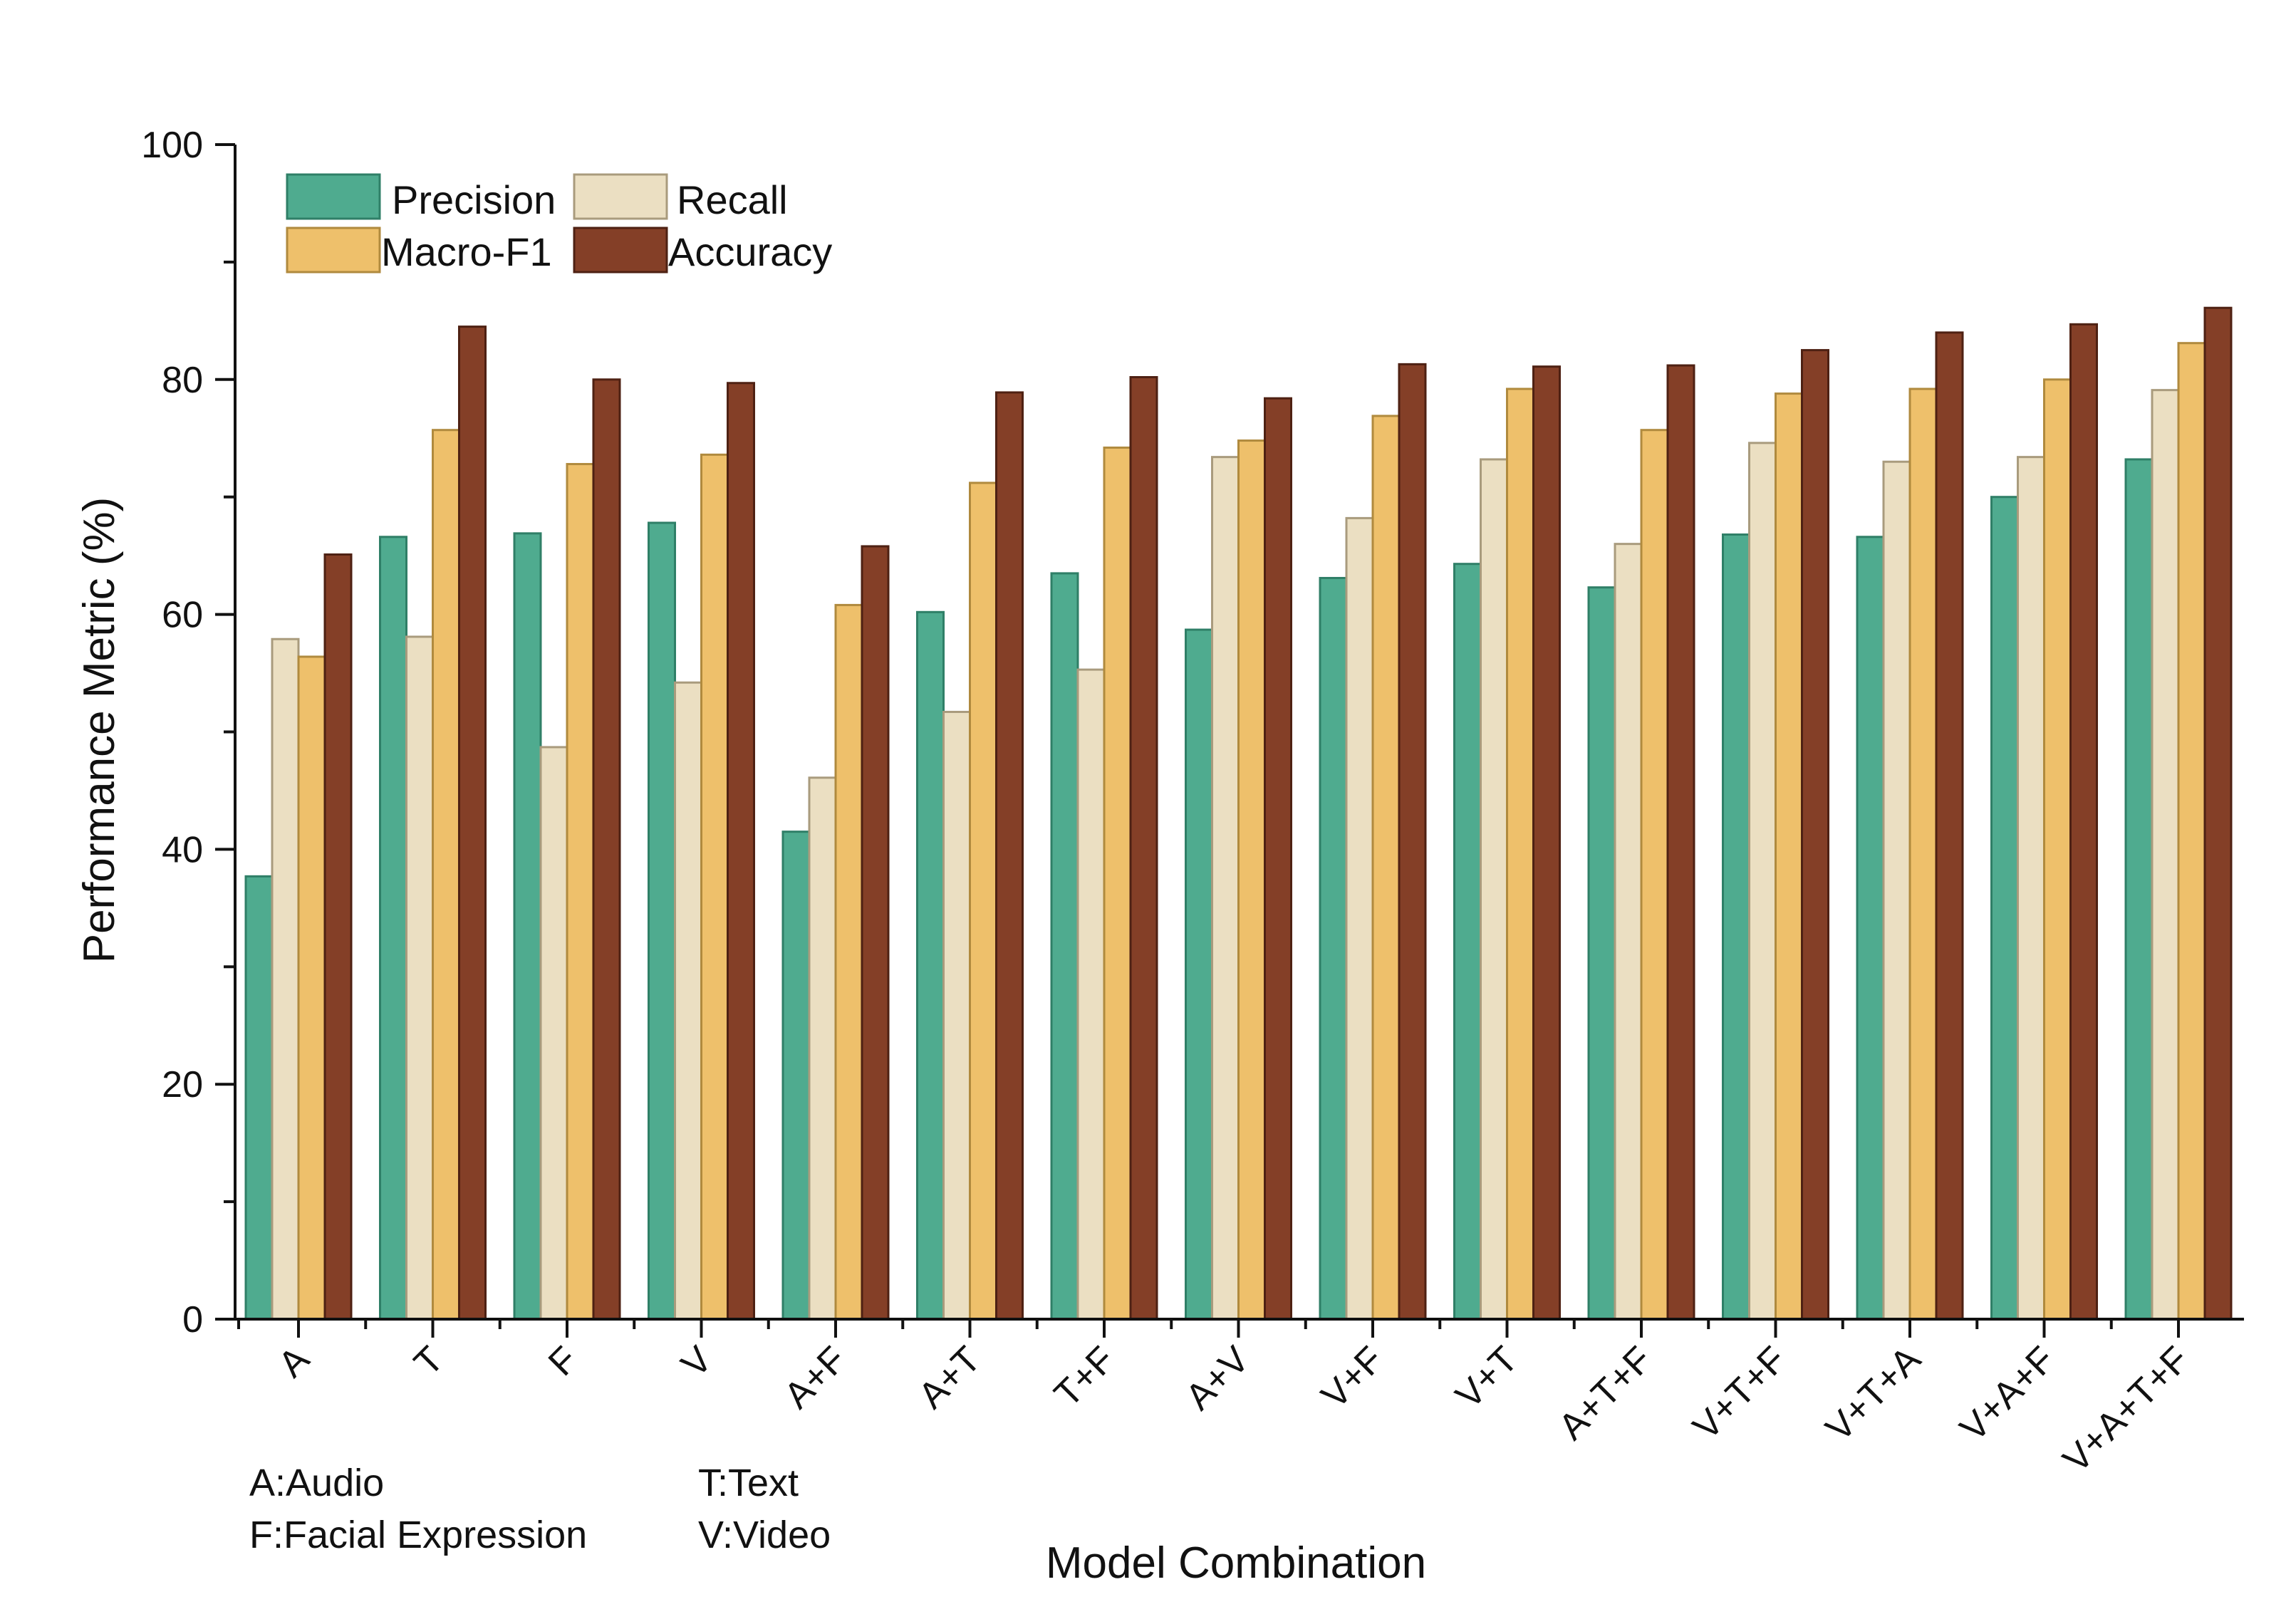 The image size is (2291, 1624). Describe the element at coordinates (393, 928) in the screenshot. I see `bar-precision-t` at that location.